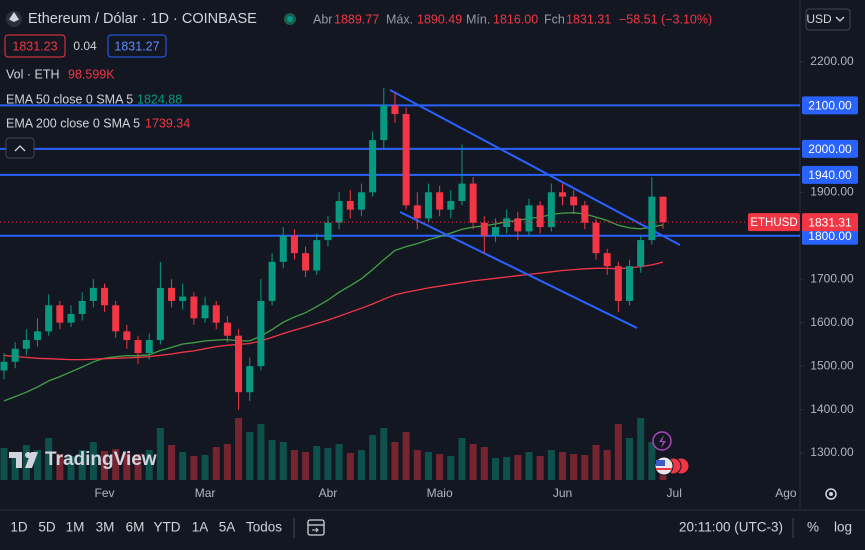  I want to click on ask: 1831.27, so click(136, 46).